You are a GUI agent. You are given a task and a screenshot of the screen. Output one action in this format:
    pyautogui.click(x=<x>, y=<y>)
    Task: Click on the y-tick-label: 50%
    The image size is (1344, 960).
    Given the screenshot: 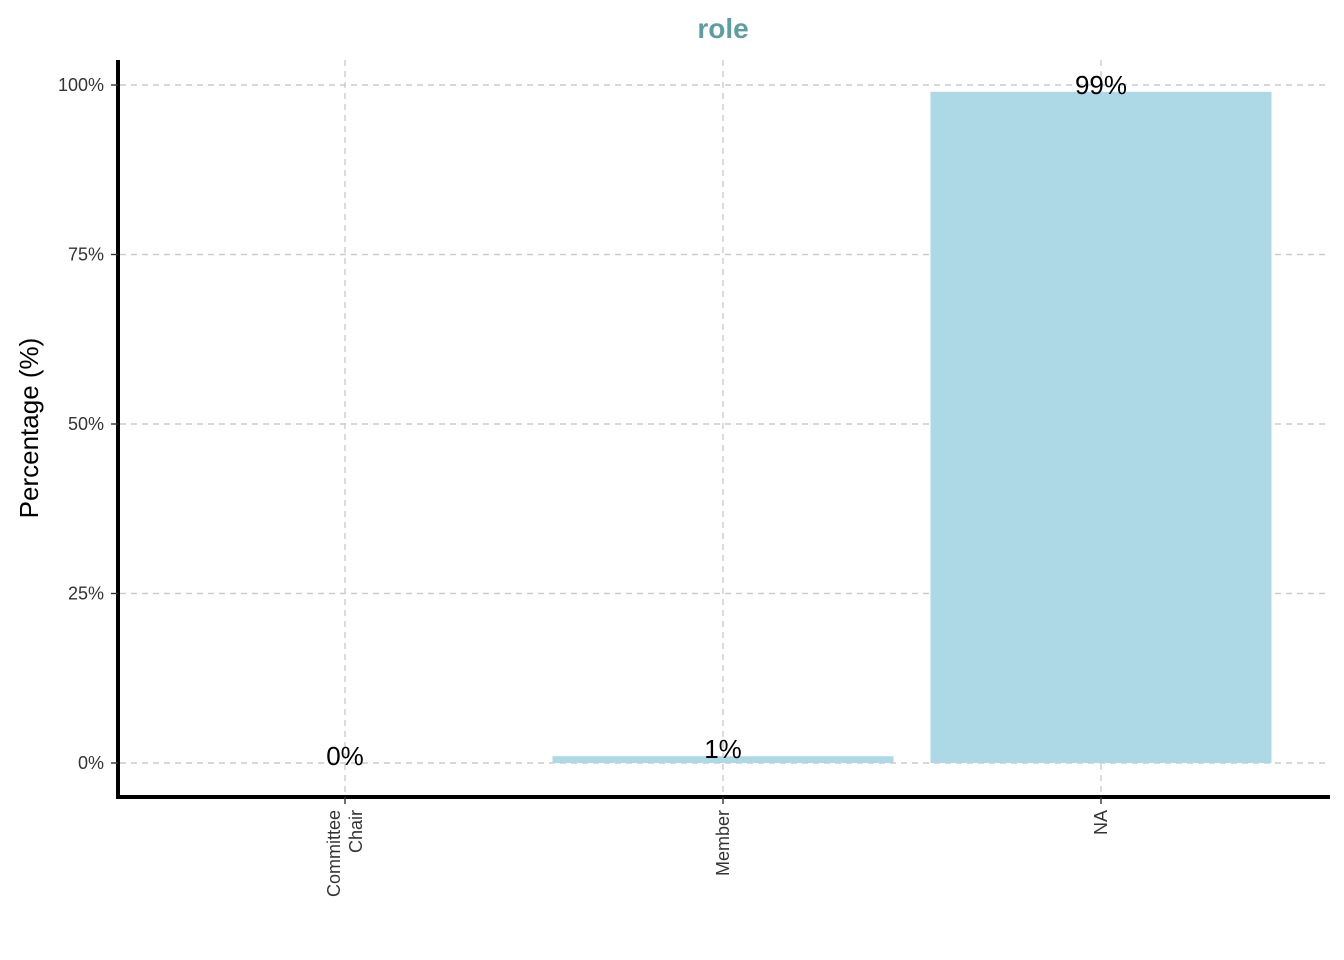 What is the action you would take?
    pyautogui.click(x=86, y=424)
    